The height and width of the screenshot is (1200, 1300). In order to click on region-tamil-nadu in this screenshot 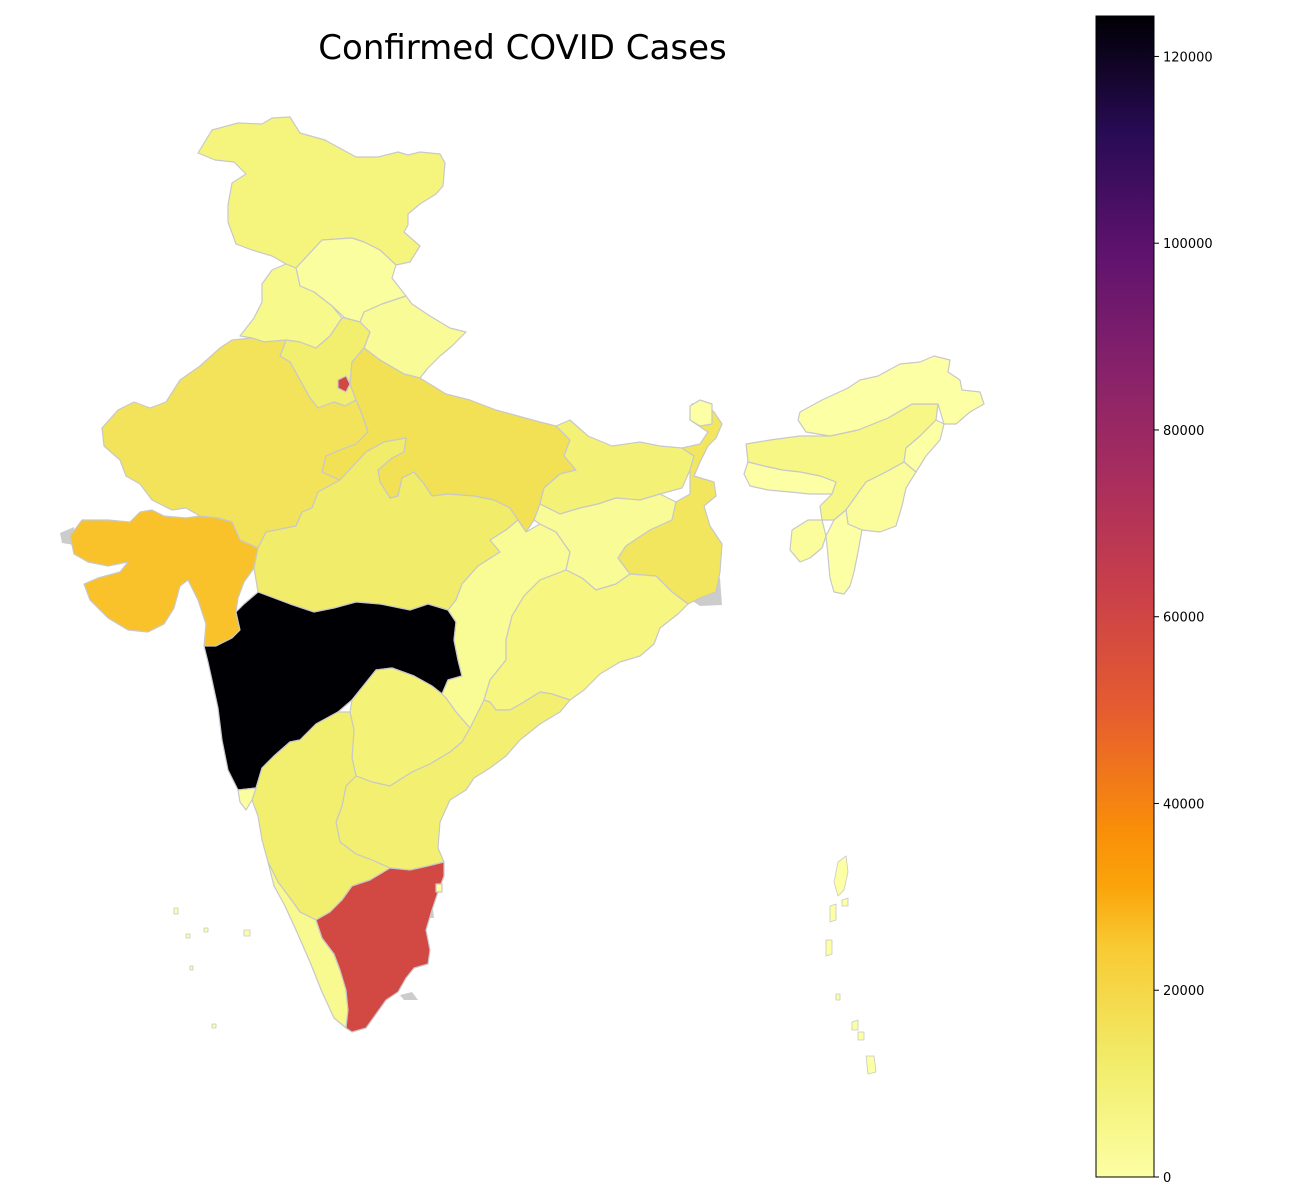, I will do `click(380, 947)`.